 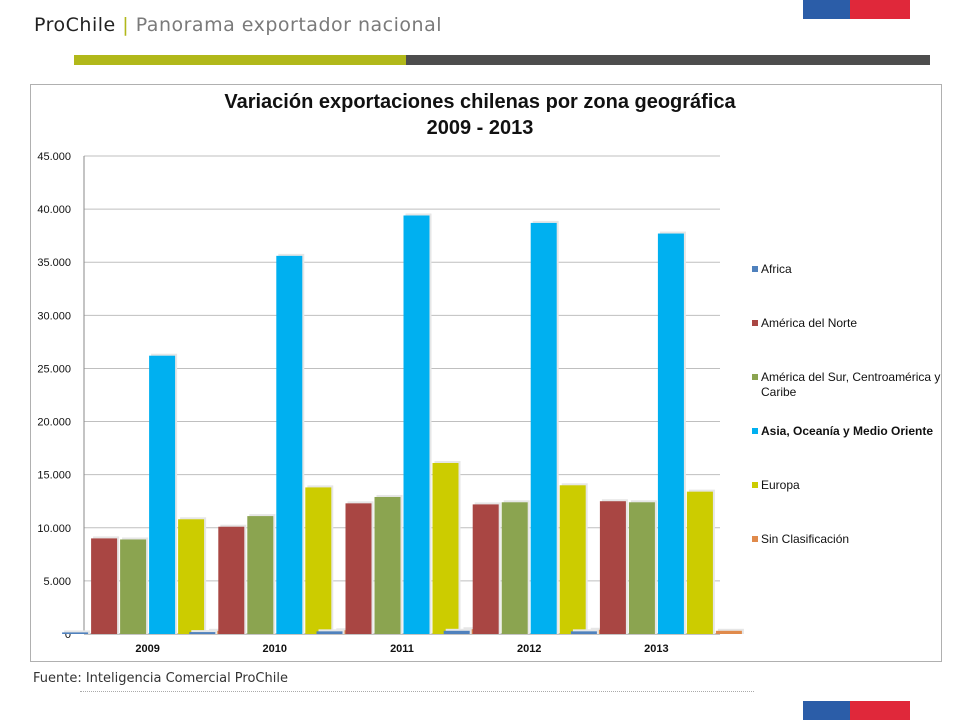 I want to click on header-accent-bar, so click(x=240, y=60).